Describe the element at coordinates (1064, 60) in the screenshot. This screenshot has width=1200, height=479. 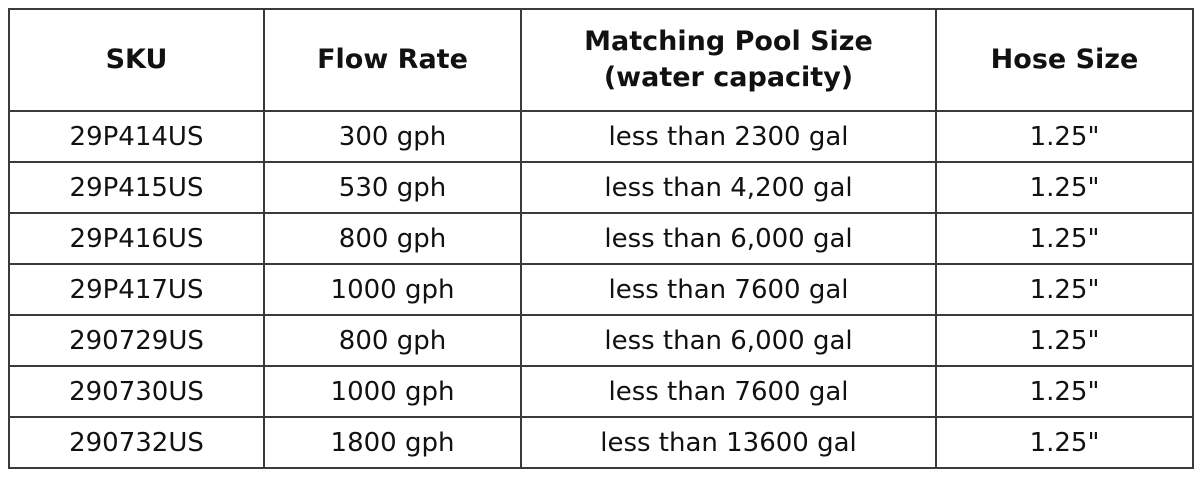
I see `header-cell: Hose Size` at that location.